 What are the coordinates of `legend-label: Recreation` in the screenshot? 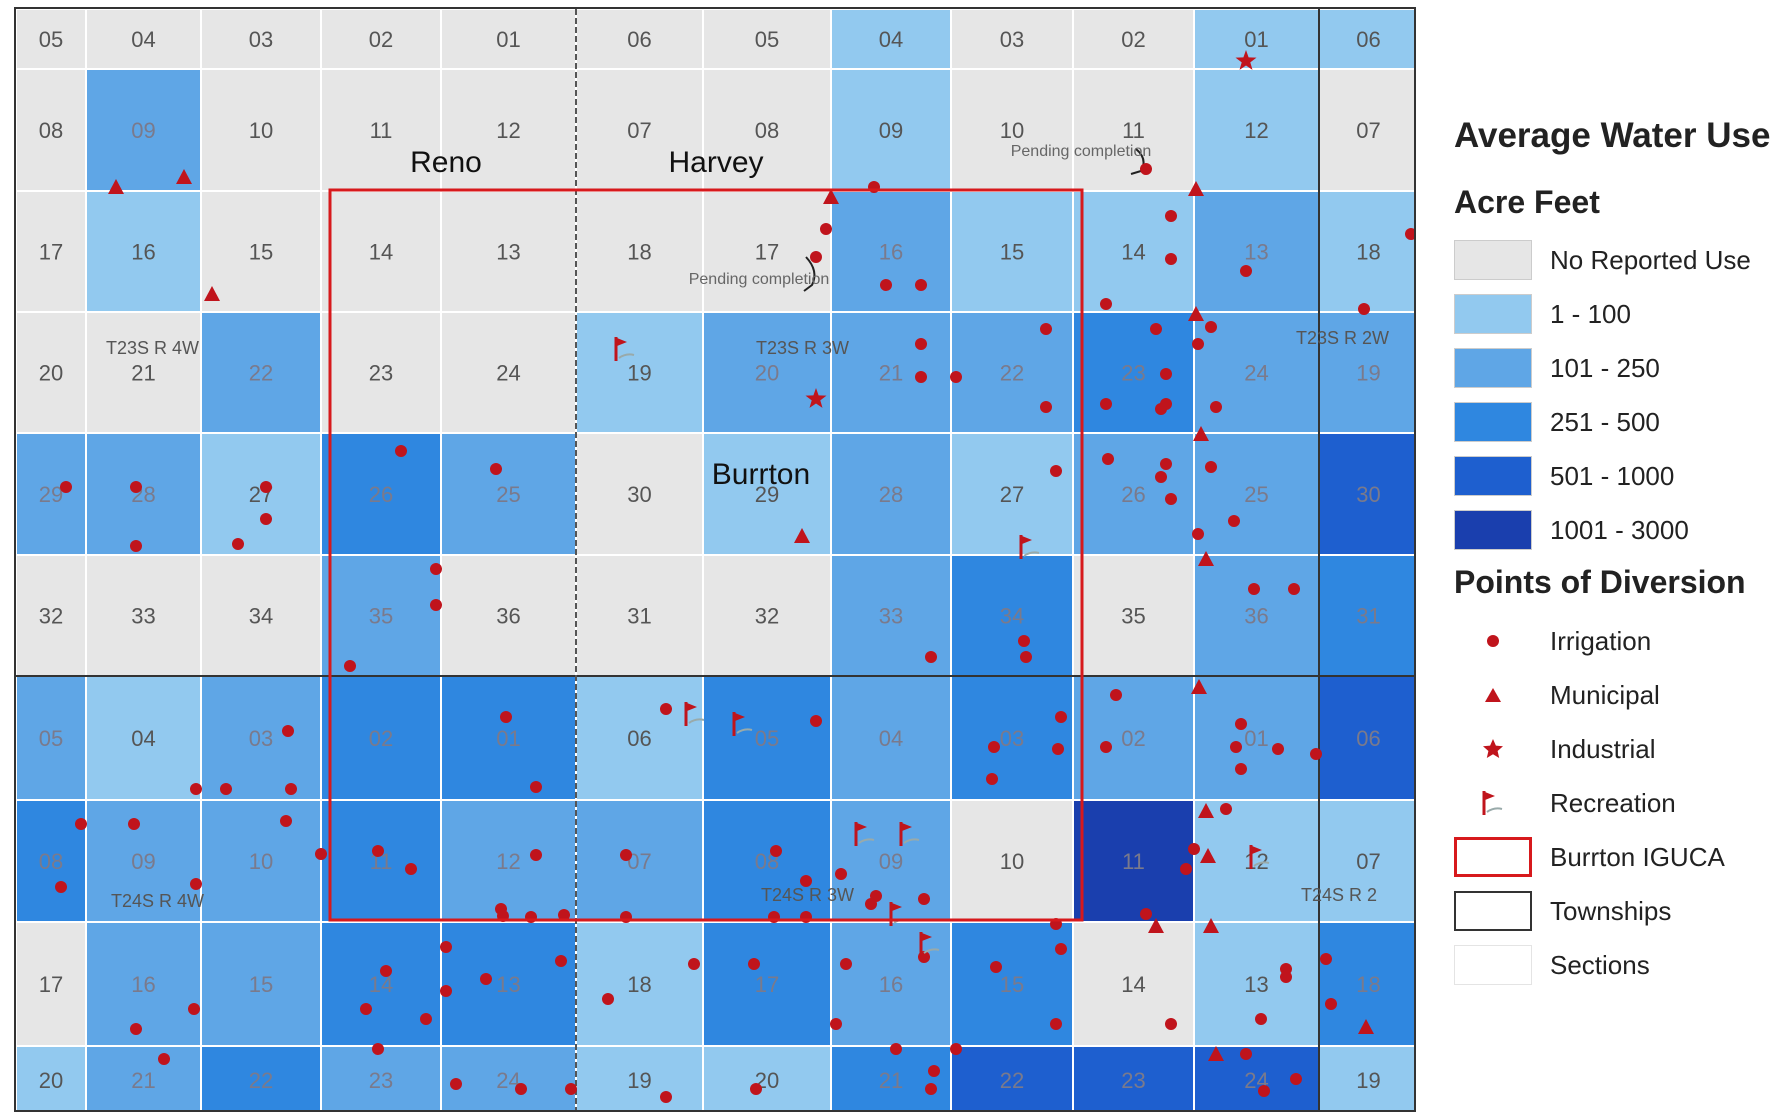 It's located at (1613, 802).